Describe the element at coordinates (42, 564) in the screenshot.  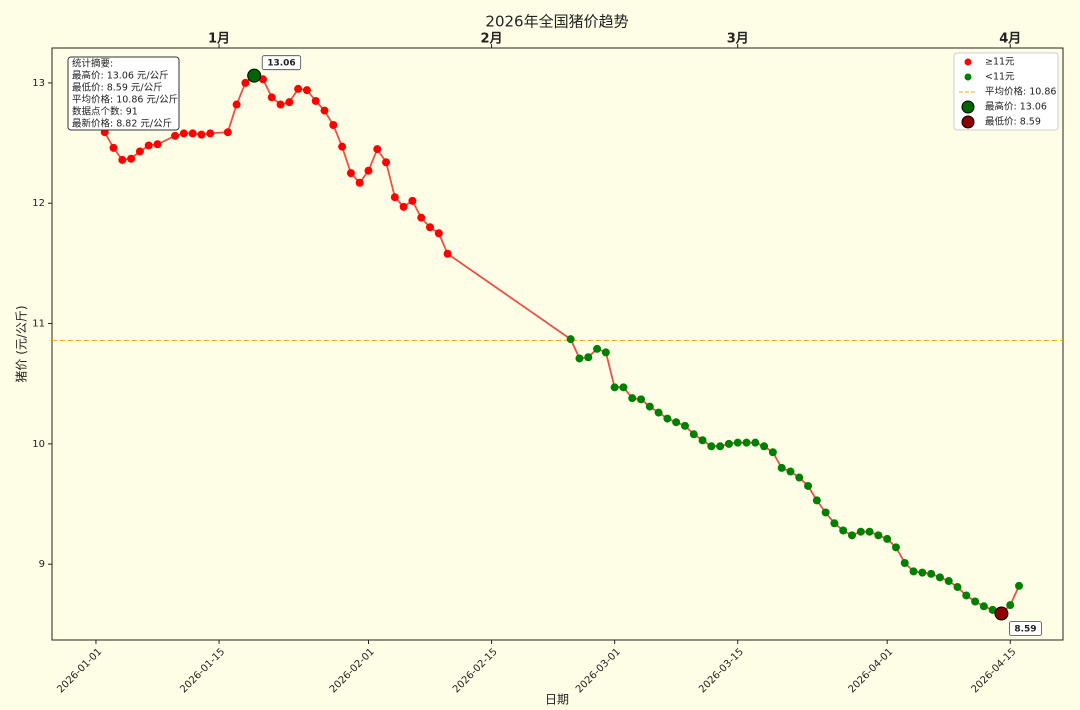
I see `y-tick-label: 9` at that location.